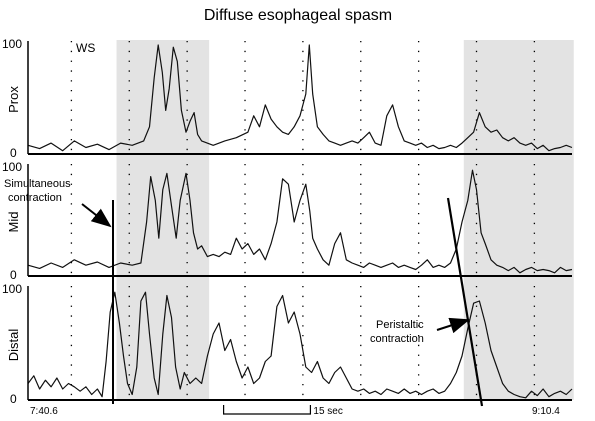 The image size is (595, 421). What do you see at coordinates (13, 99) in the screenshot?
I see `channel-label-prox: Prox` at bounding box center [13, 99].